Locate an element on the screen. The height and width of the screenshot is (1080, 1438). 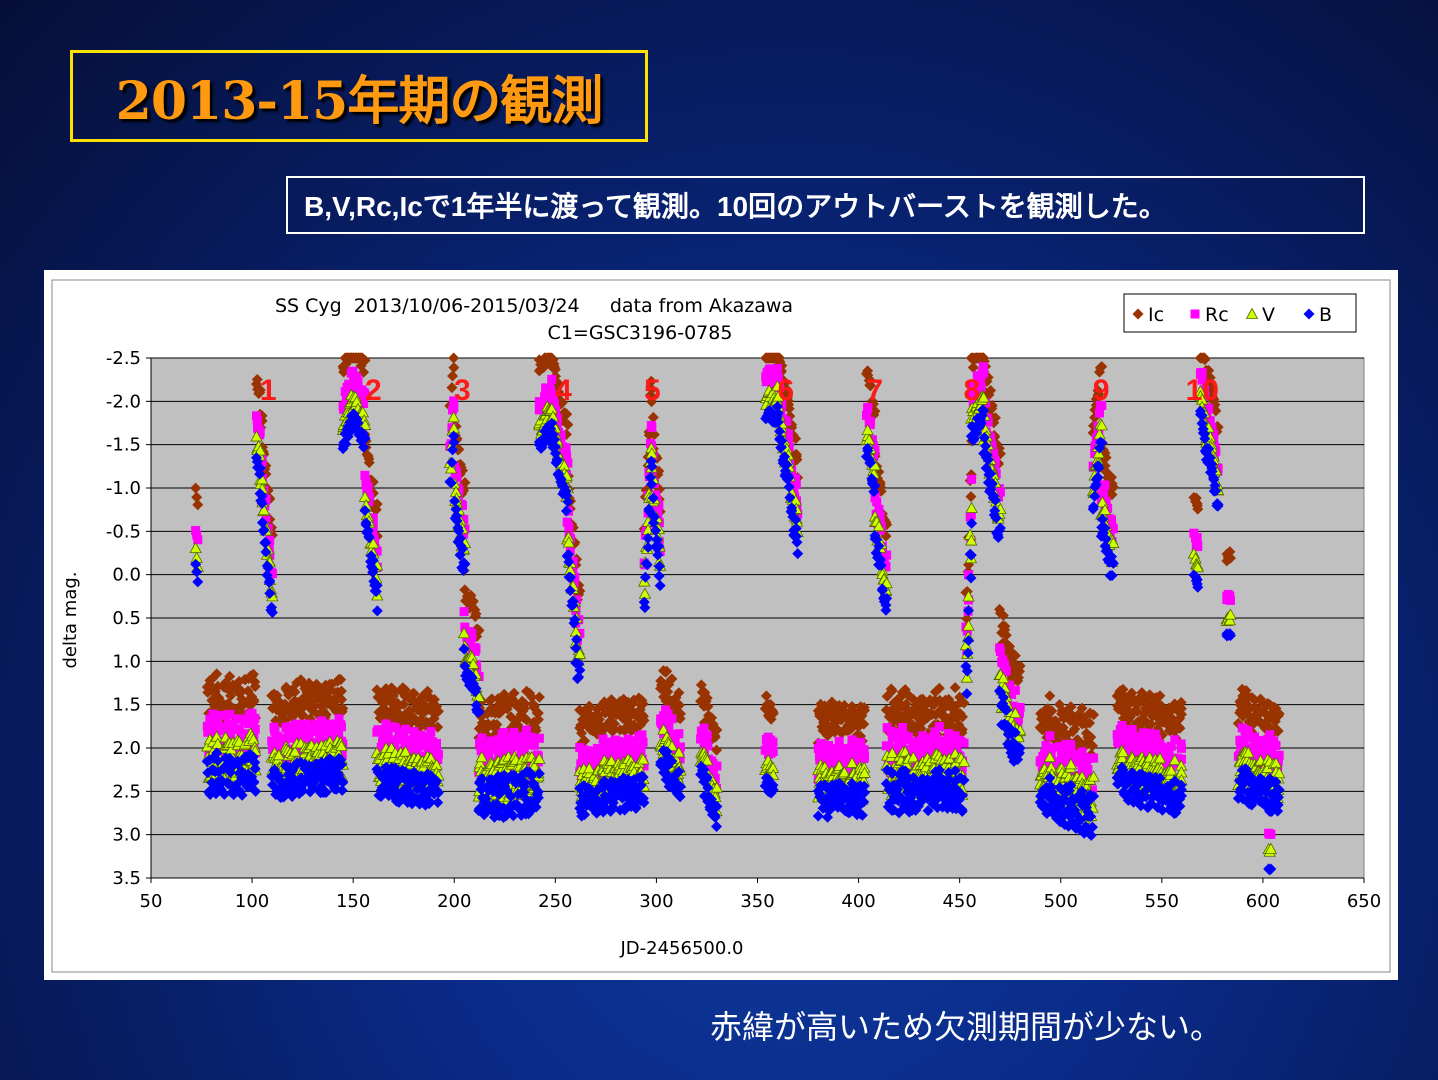
y-tick-label: 0.5 is located at coordinates (126, 618).